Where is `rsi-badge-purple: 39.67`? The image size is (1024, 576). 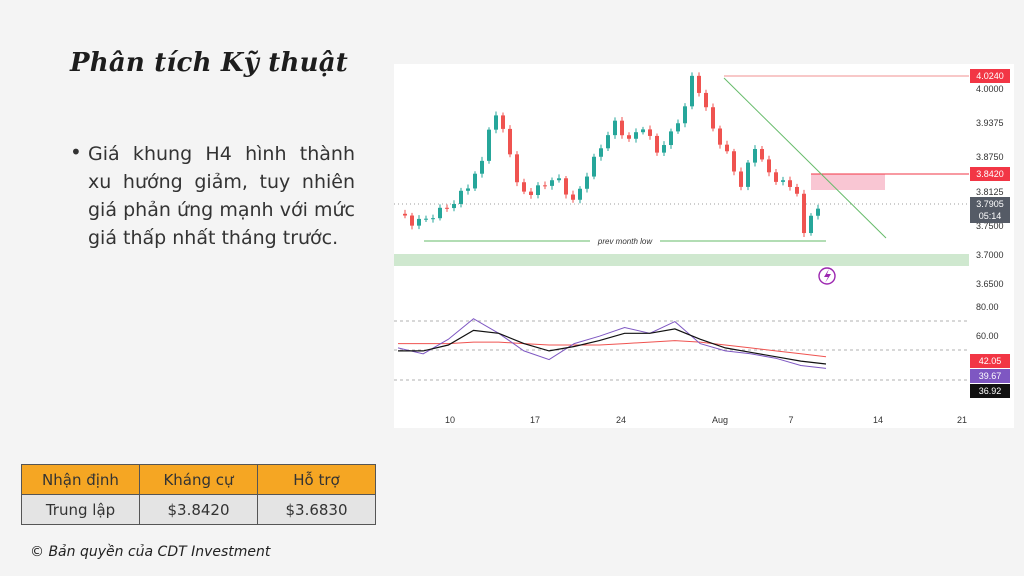
rsi-badge-purple: 39.67 is located at coordinates (990, 376).